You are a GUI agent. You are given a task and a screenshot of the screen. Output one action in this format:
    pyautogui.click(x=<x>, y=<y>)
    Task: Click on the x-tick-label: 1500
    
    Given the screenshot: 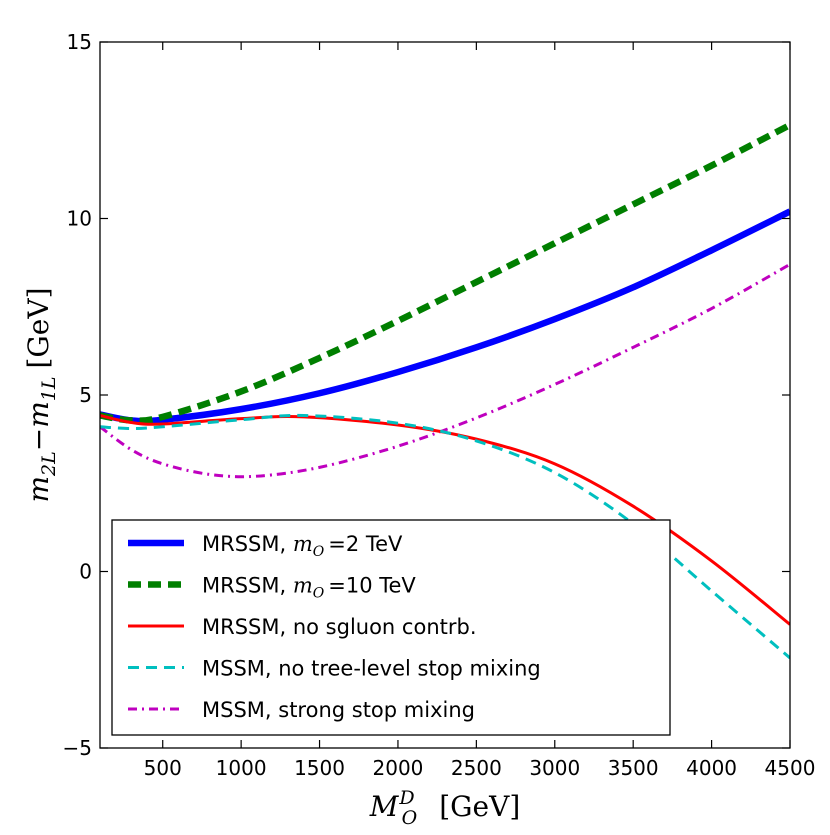 What is the action you would take?
    pyautogui.click(x=319, y=768)
    